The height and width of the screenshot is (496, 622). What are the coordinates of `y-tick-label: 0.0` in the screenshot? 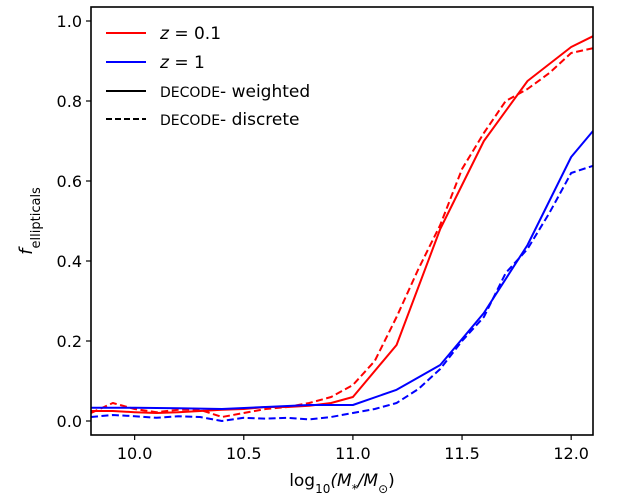 It's located at (69, 421).